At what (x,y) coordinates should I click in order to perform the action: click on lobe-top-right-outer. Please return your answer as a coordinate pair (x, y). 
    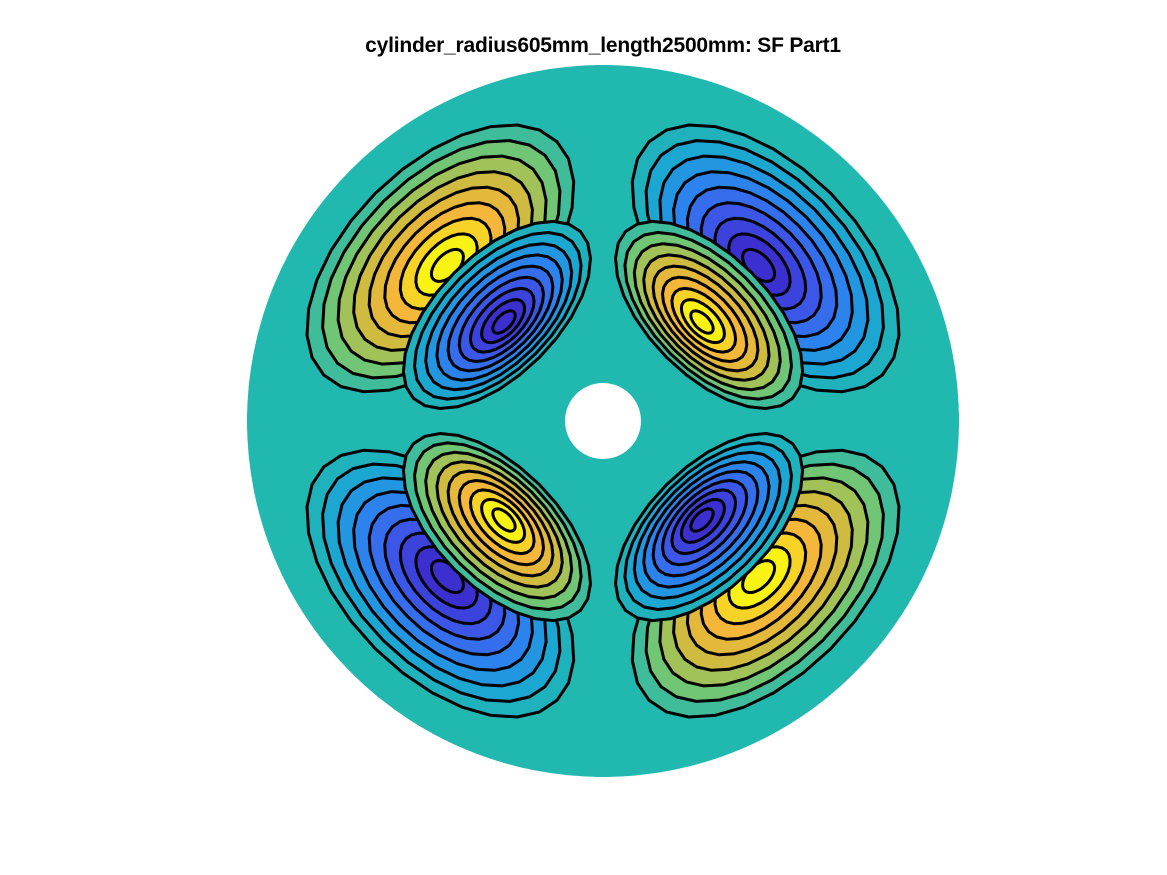
    Looking at the image, I should click on (765, 258).